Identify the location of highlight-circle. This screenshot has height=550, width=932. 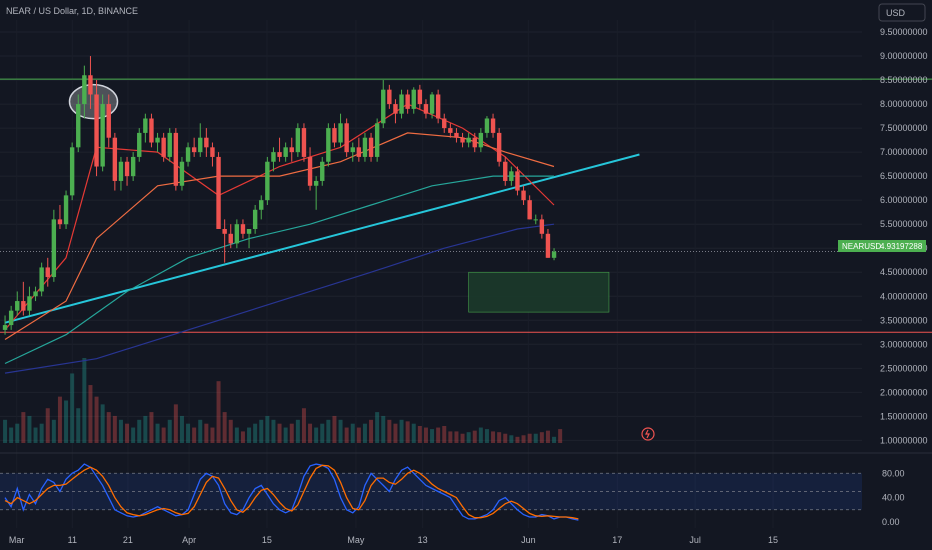
(93, 101).